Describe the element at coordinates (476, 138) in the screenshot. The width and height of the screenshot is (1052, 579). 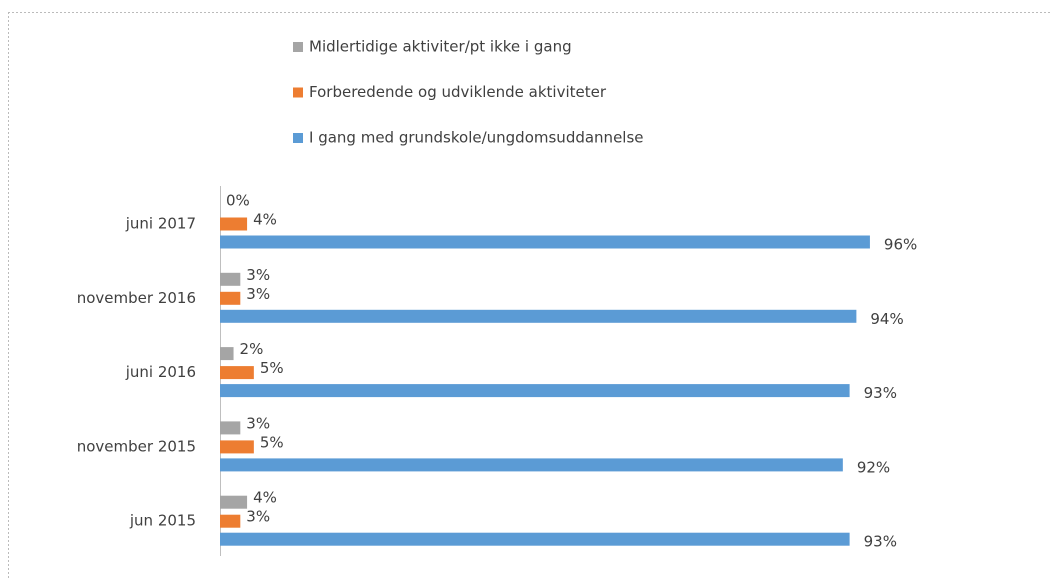
I see `legend-label: I gang med grundskole/ungdomsuddannelse` at that location.